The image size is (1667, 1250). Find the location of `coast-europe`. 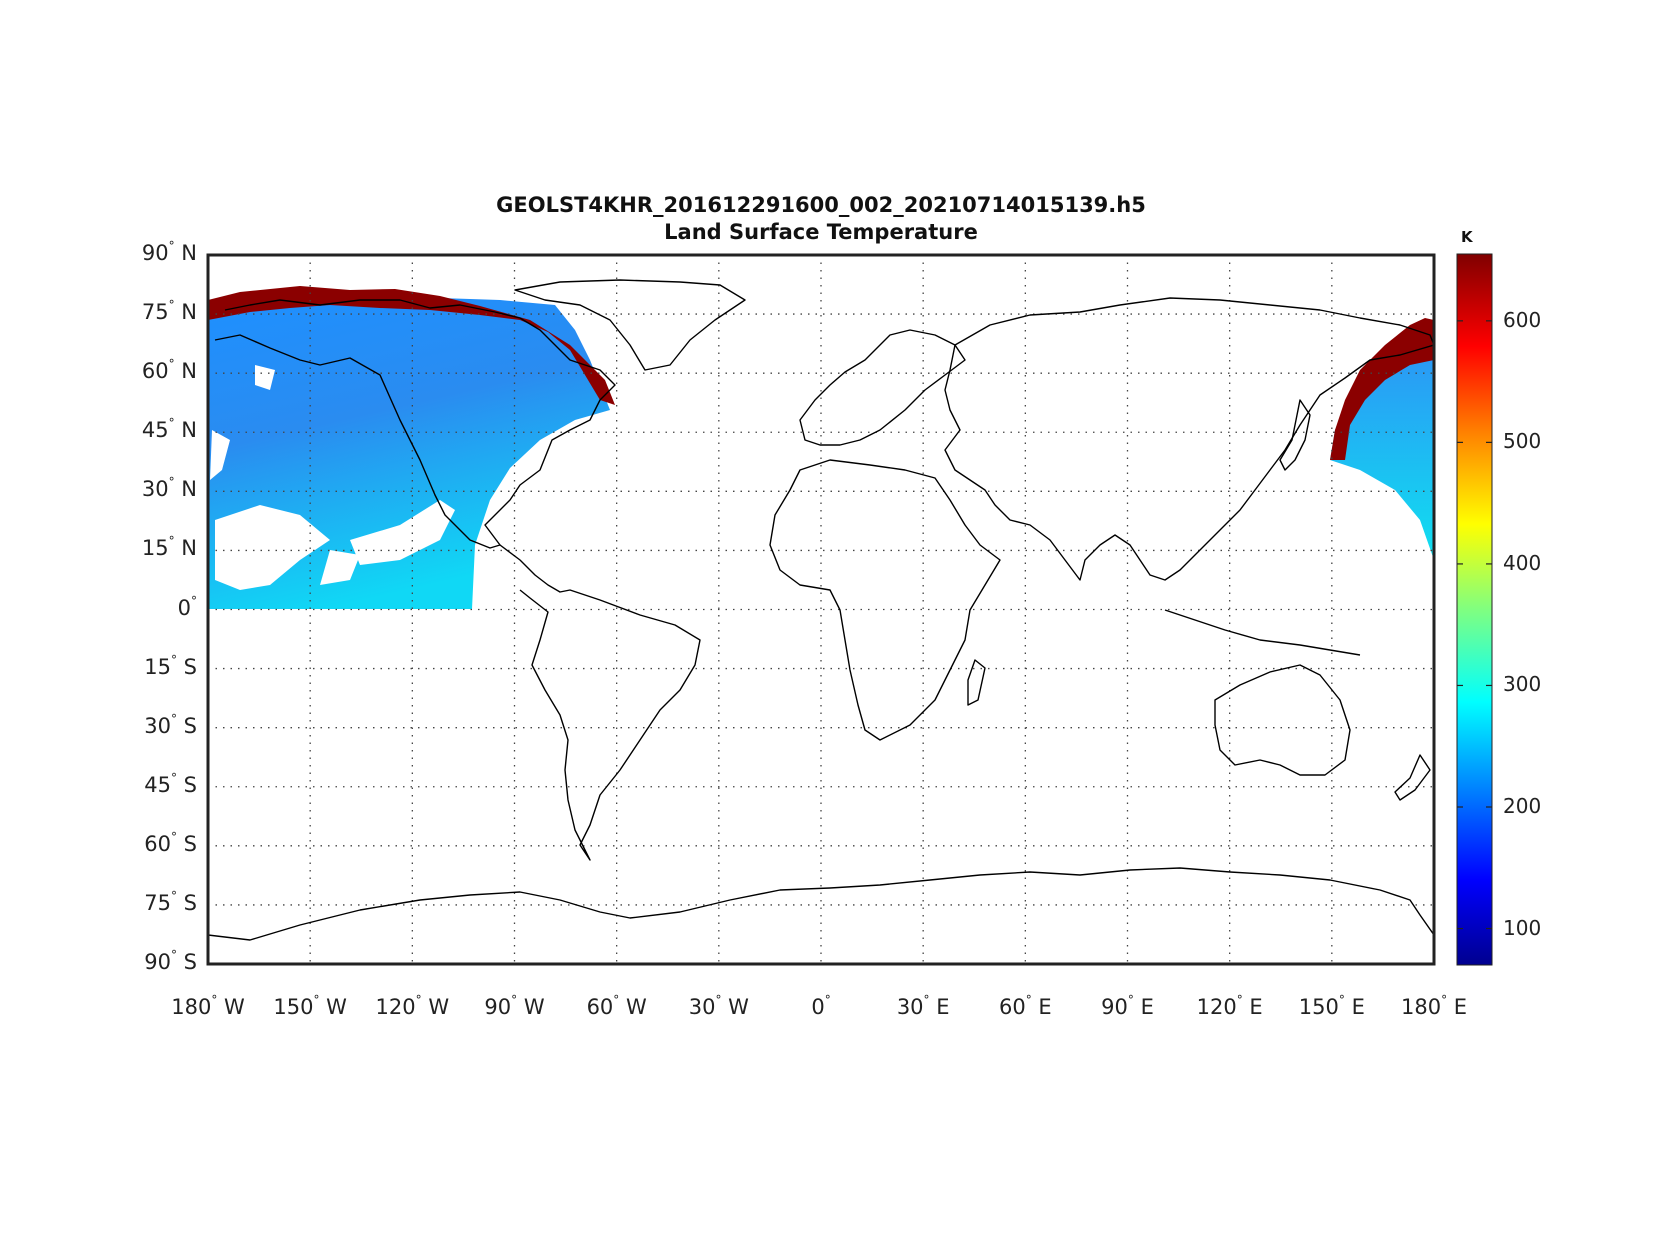

coast-europe is located at coordinates (882, 387).